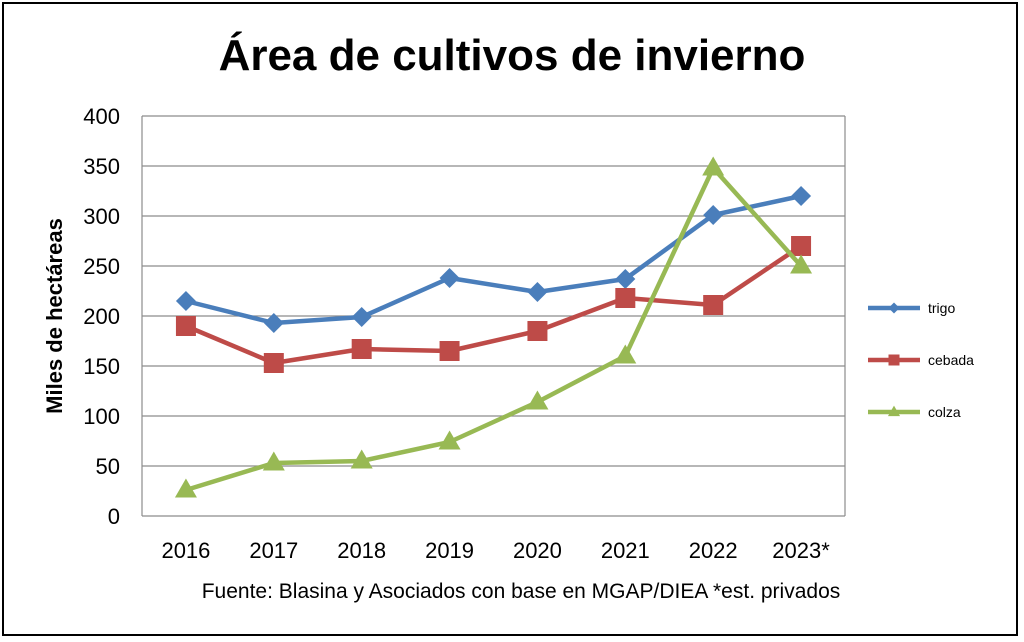  What do you see at coordinates (944, 412) in the screenshot?
I see `legend-label: colza` at bounding box center [944, 412].